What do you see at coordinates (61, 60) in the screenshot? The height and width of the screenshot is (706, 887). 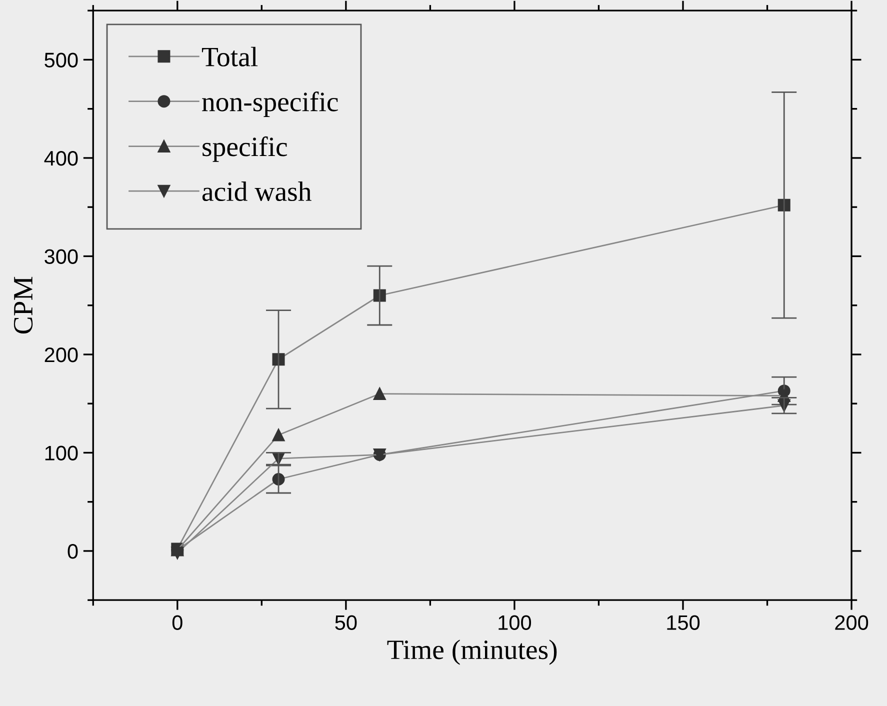 I see `y-tick-label: 500` at bounding box center [61, 60].